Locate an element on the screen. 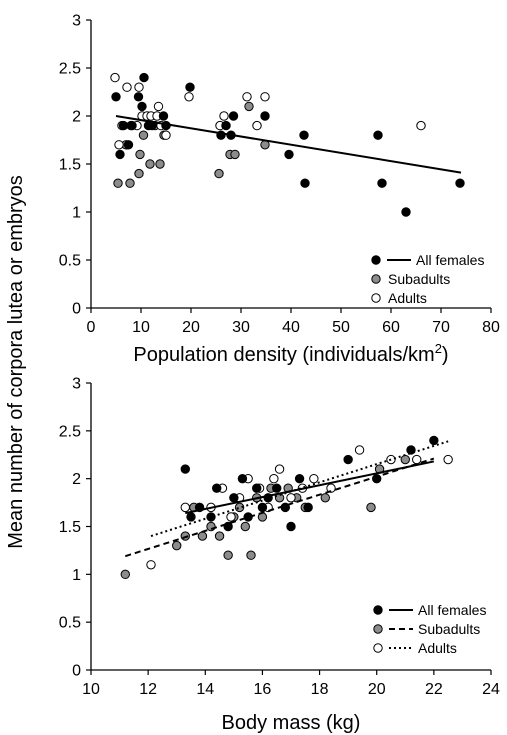 This screenshot has width=507, height=735. x-axis-label: Body mass (kg) is located at coordinates (291, 723).